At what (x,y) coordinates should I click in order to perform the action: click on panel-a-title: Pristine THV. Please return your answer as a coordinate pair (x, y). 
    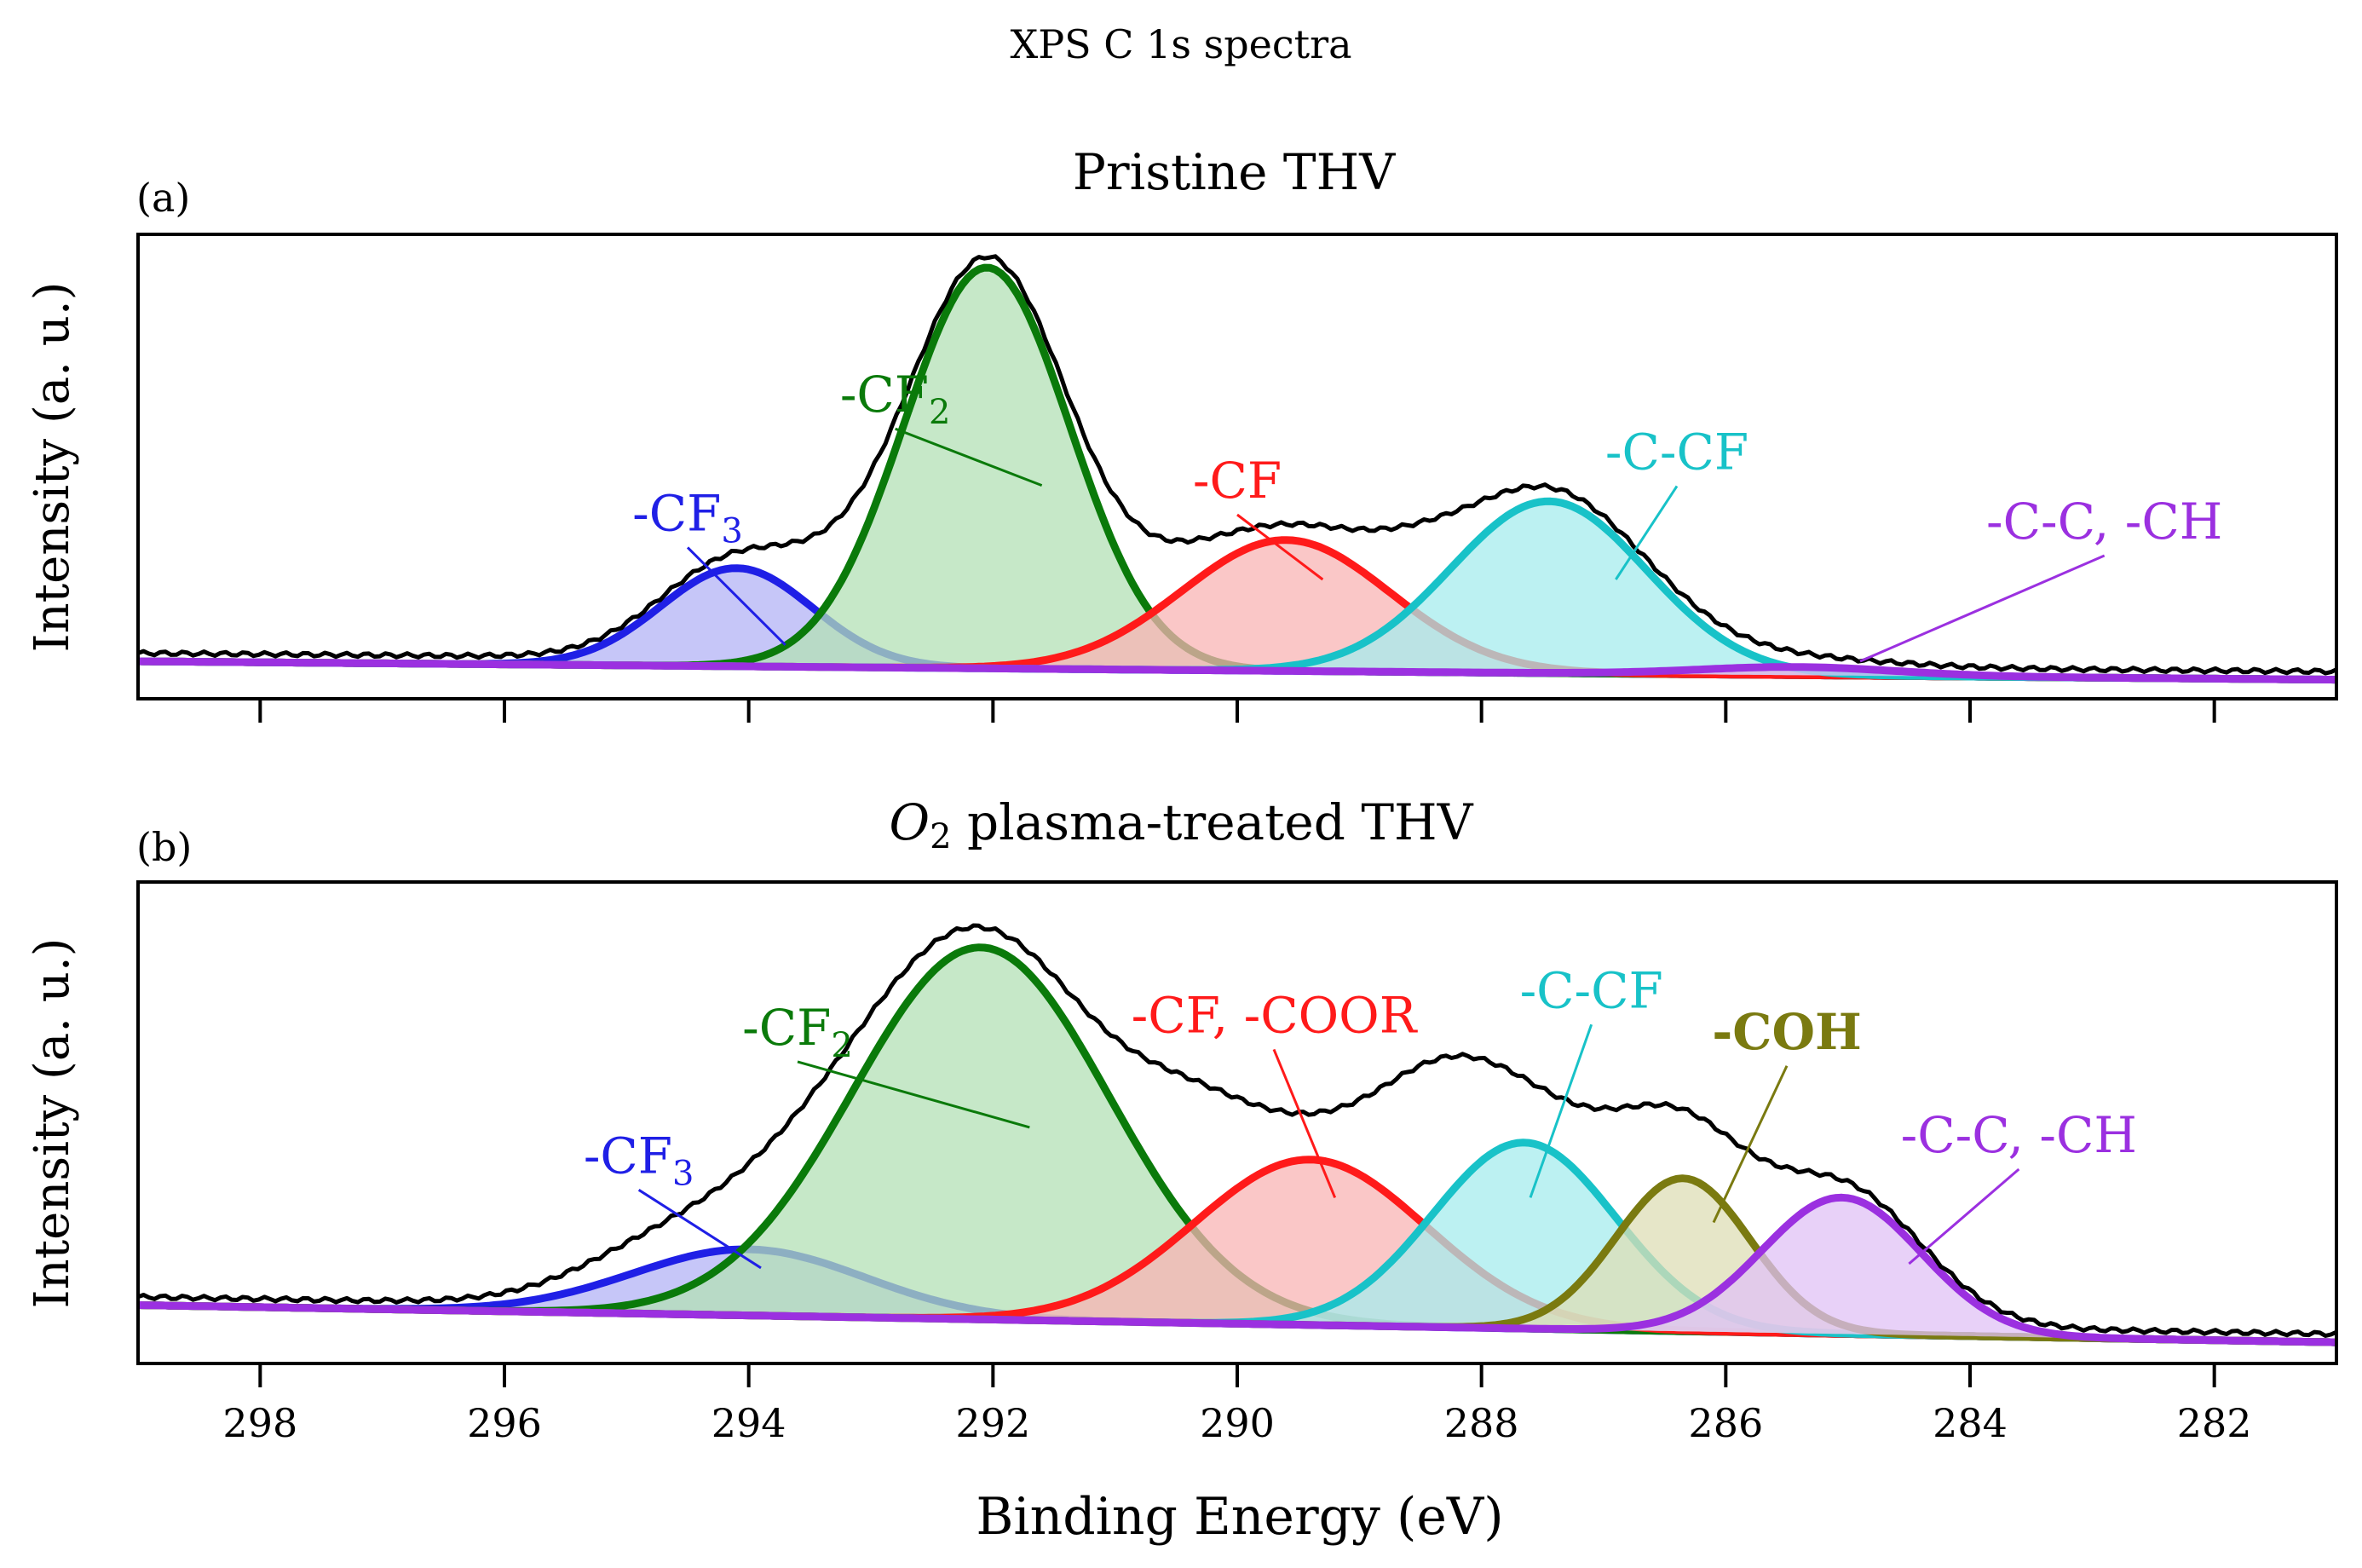
    Looking at the image, I should click on (1235, 172).